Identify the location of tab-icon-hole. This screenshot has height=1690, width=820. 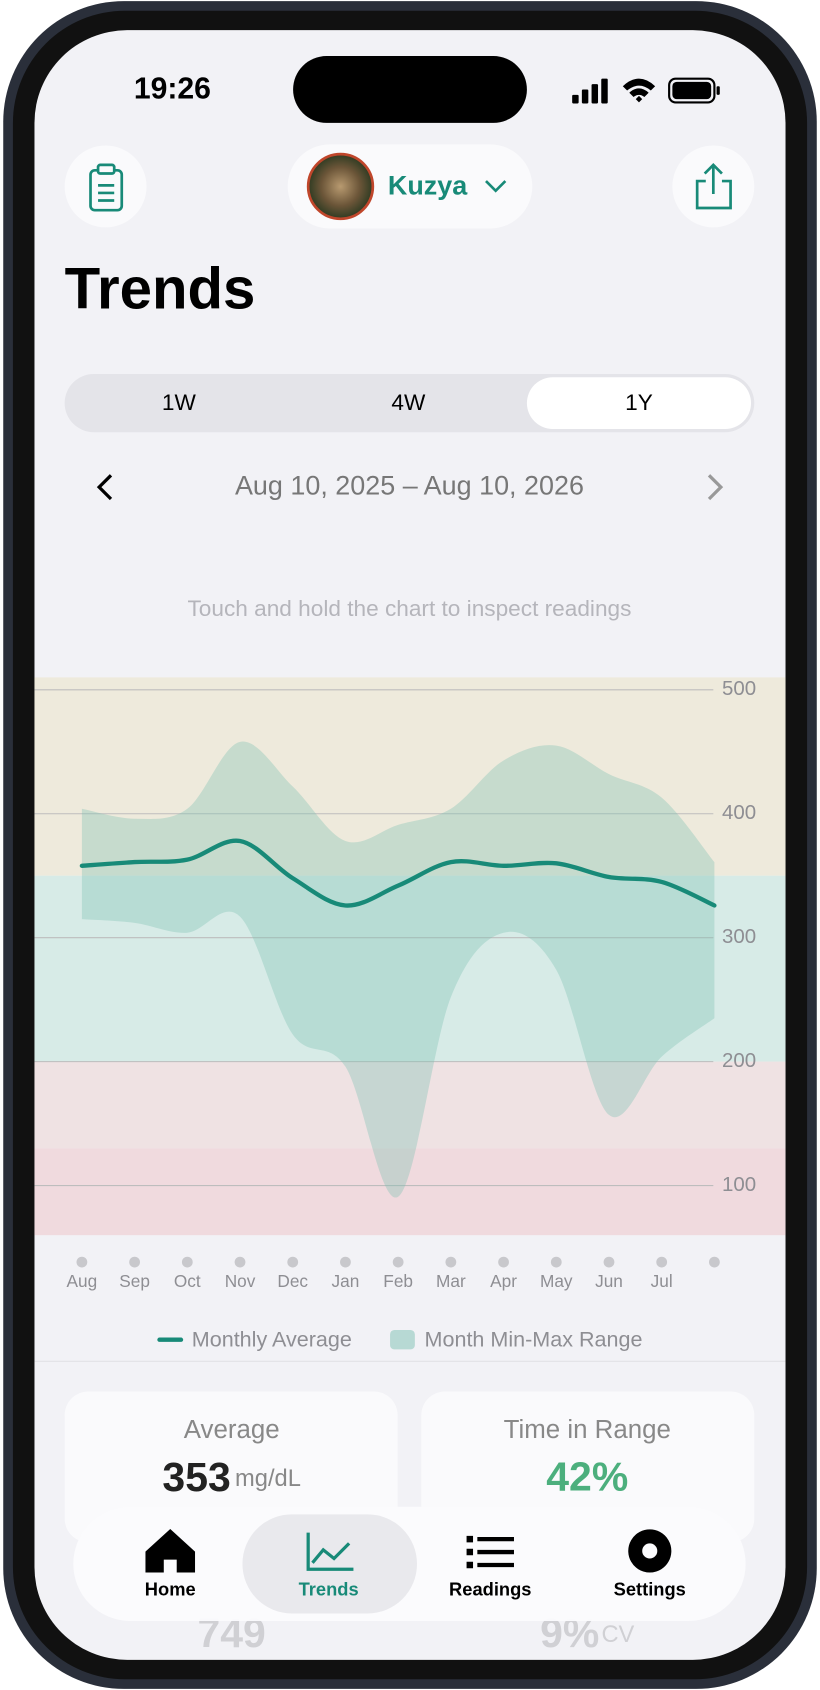
(650, 1551).